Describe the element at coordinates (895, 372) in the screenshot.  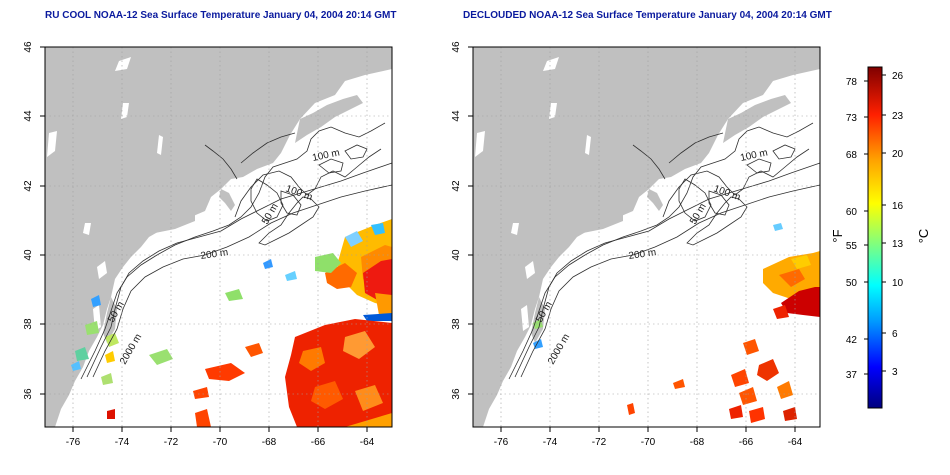
I see `celsius-tick-label: 3` at that location.